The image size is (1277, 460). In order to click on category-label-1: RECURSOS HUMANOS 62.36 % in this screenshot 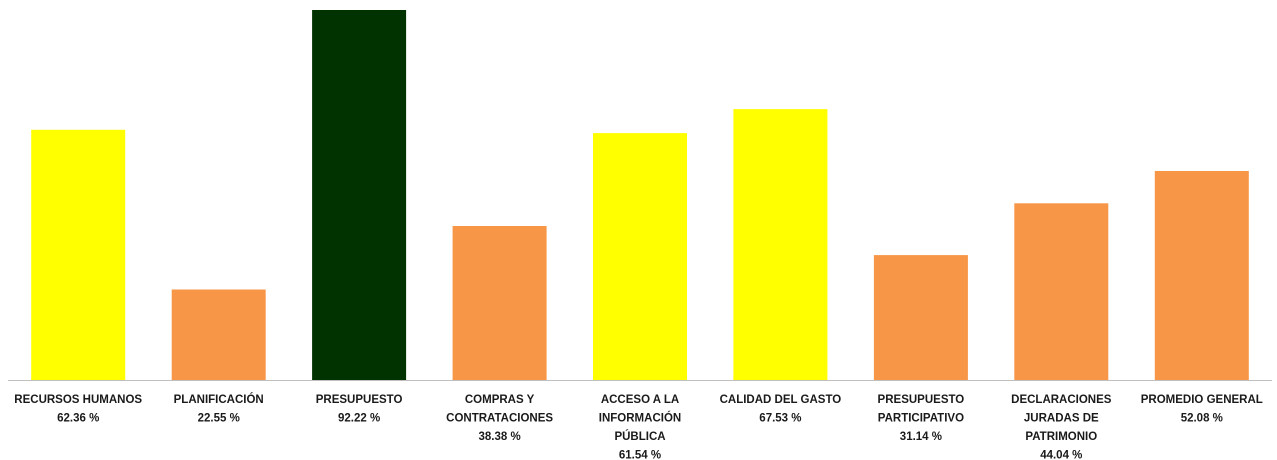, I will do `click(78, 409)`.